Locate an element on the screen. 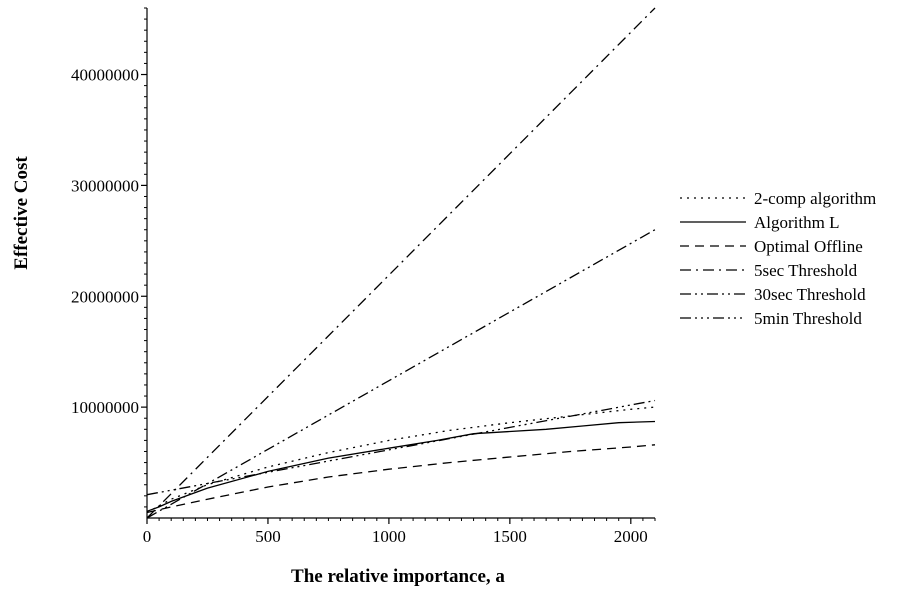 The width and height of the screenshot is (909, 591). y-tick-label: 20000000 is located at coordinates (105, 296).